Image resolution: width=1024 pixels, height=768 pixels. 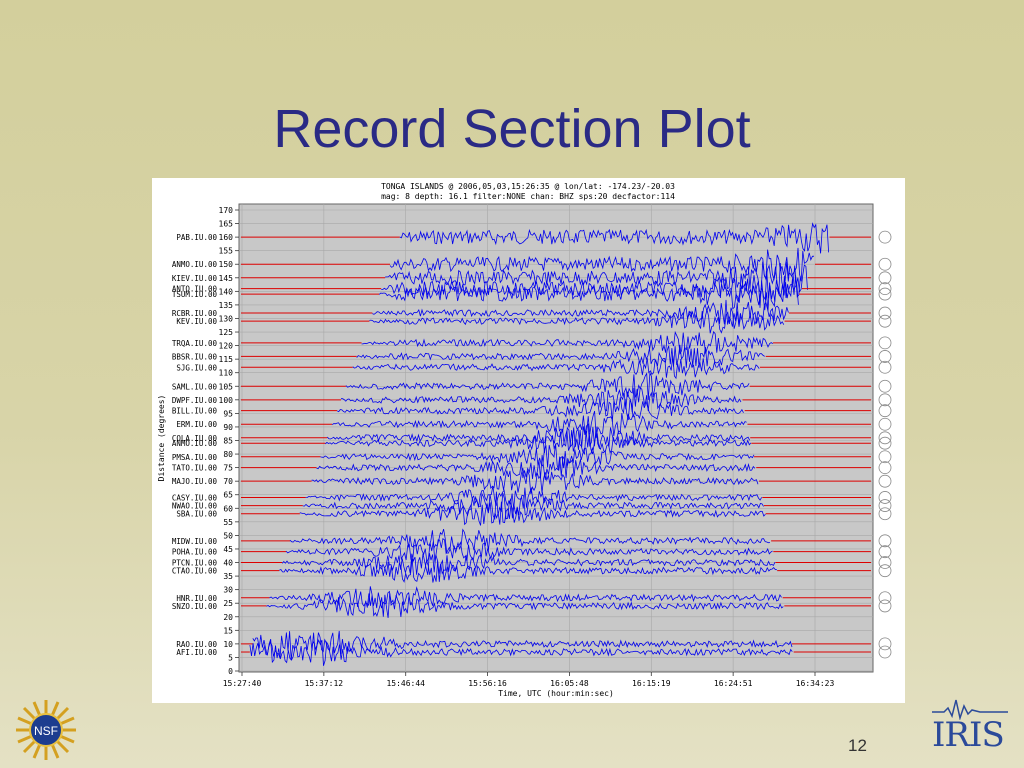 What do you see at coordinates (228, 617) in the screenshot?
I see `y-tick-label: 20` at bounding box center [228, 617].